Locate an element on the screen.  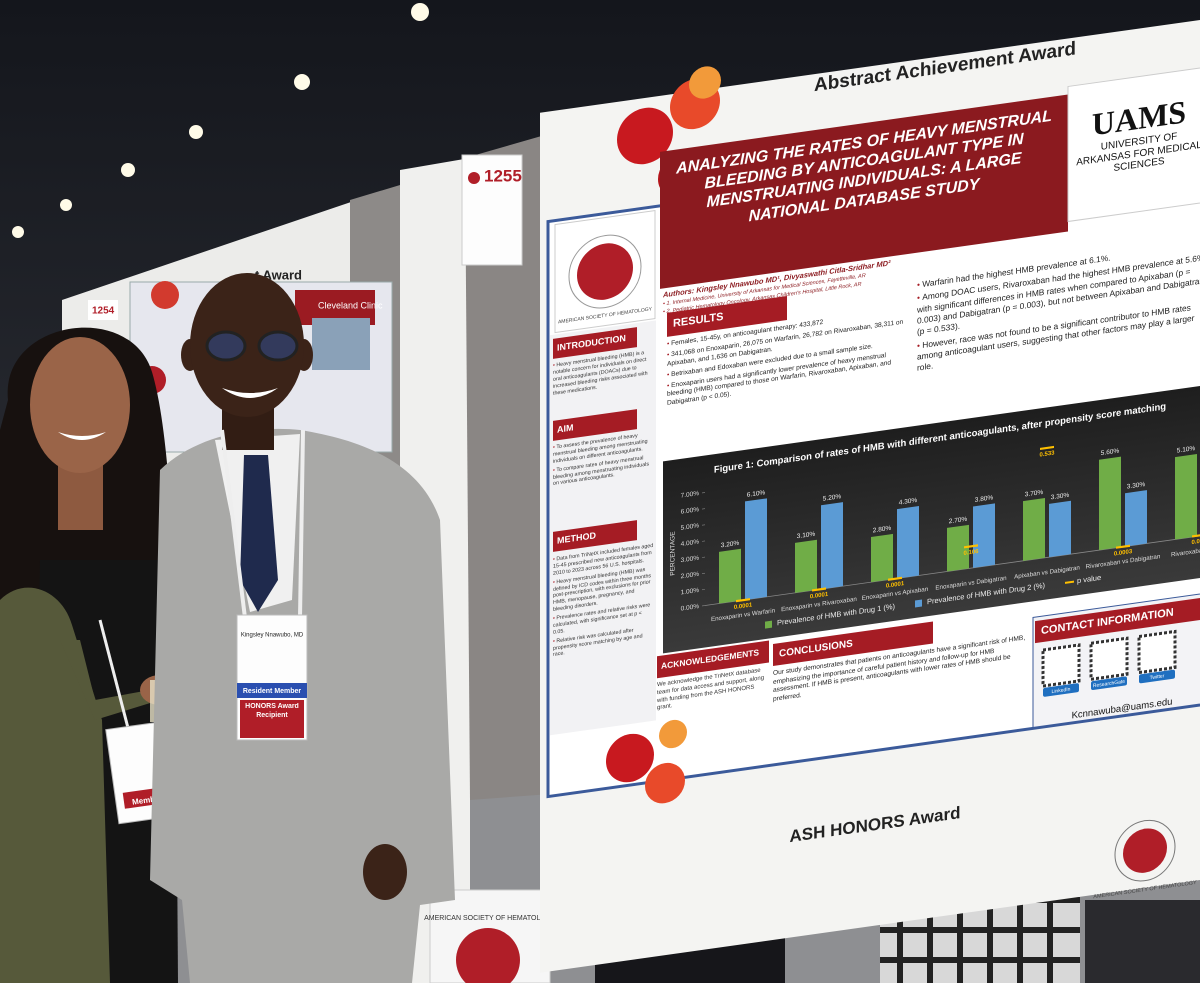
pillar-logo is located at coordinates (488, 955).